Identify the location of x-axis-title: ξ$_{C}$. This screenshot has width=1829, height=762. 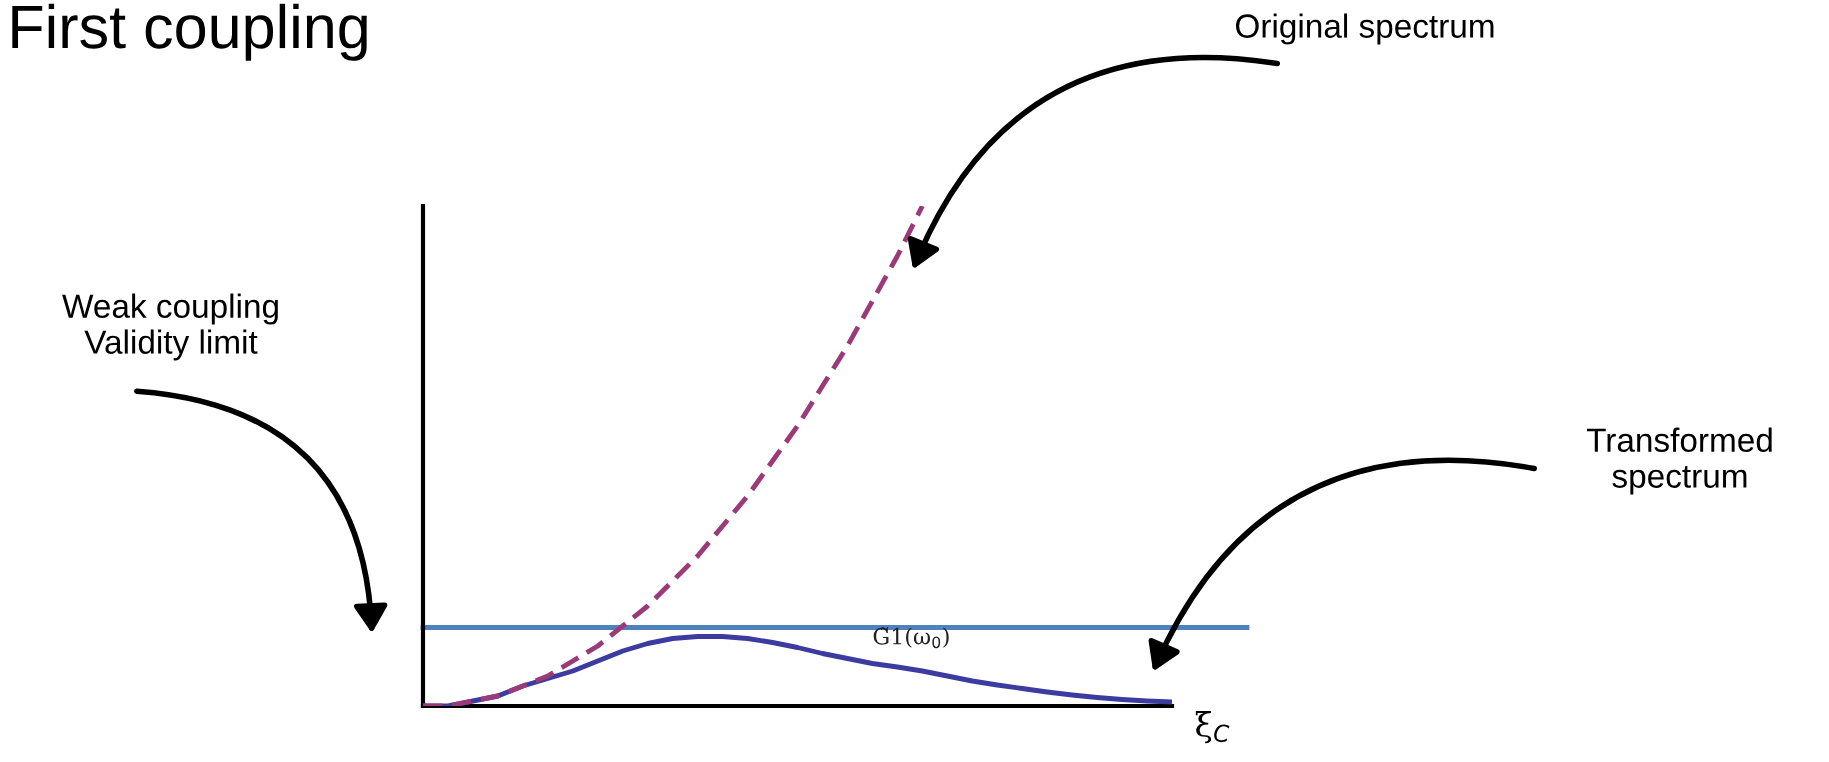
(1212, 727).